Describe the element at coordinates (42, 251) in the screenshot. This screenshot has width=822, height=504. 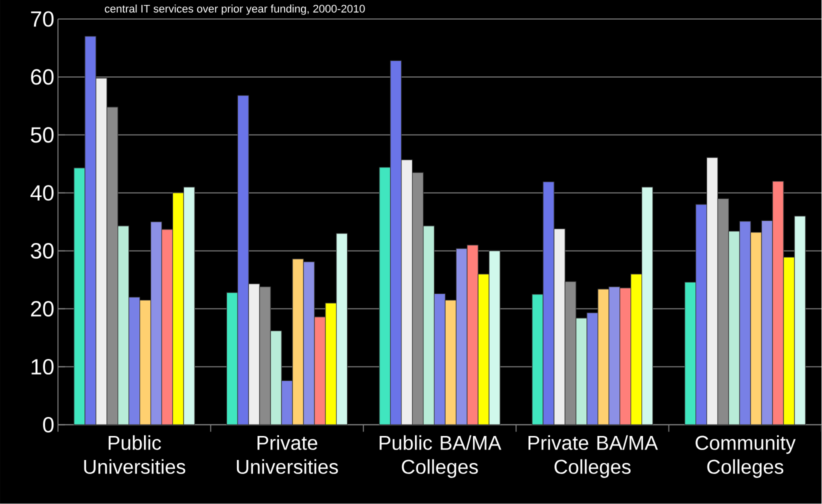
I see `y-tick-label: 30` at that location.